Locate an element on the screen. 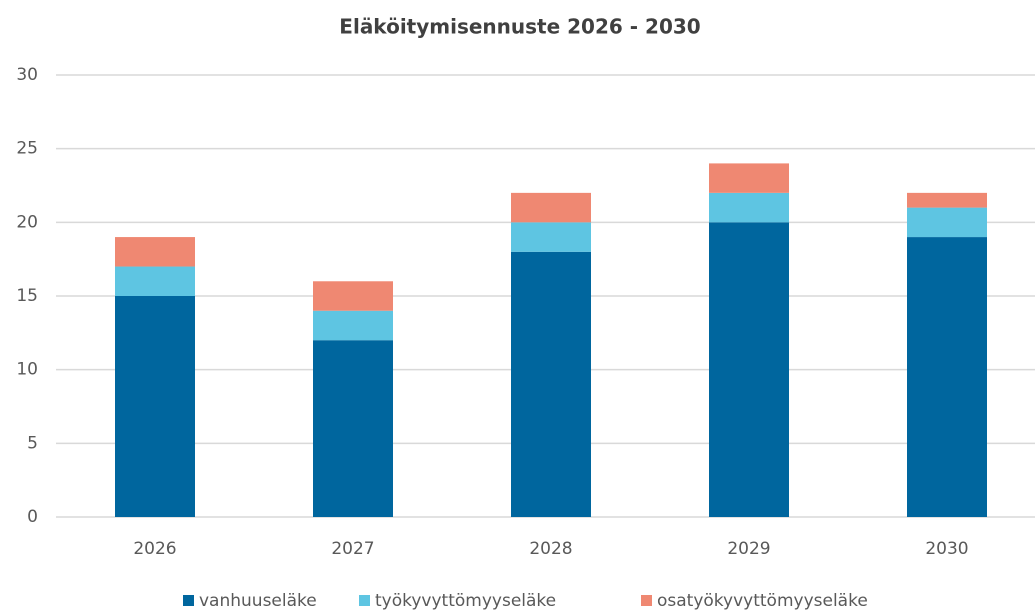  chart-title: Eläköitymisennuste 2026 - 2030 is located at coordinates (519, 27).